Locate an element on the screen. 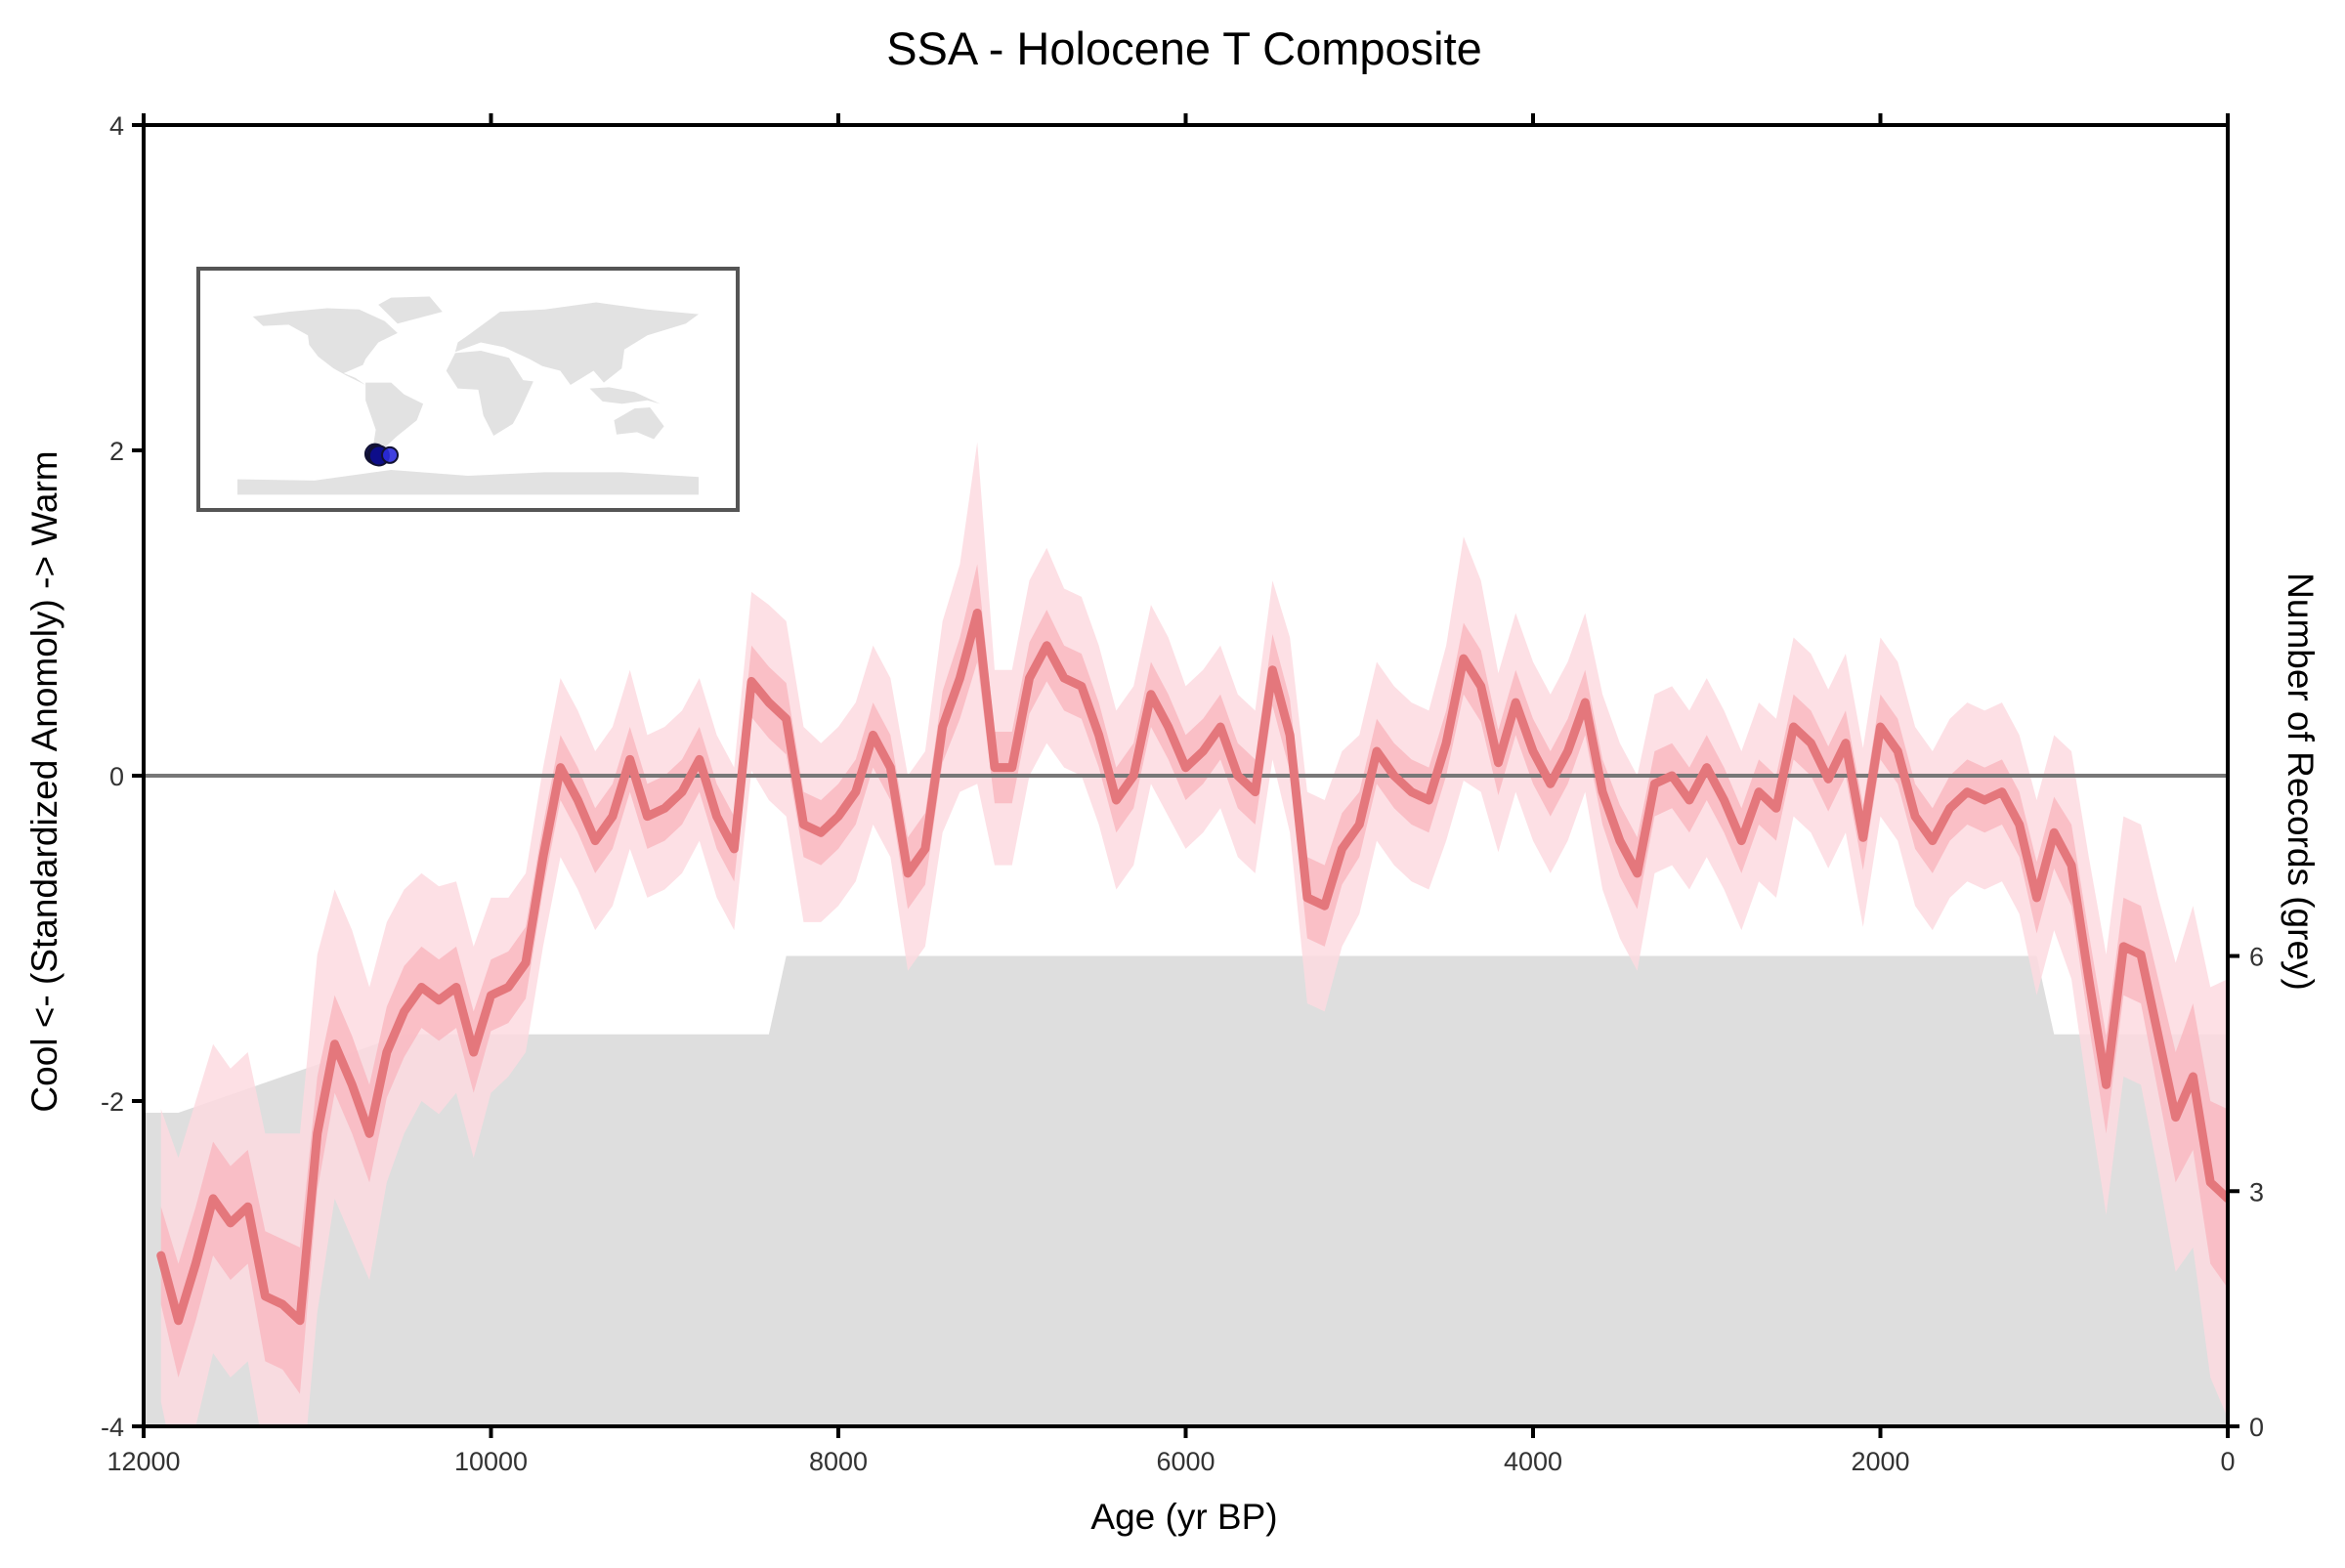  landmass-australia is located at coordinates (639, 423).